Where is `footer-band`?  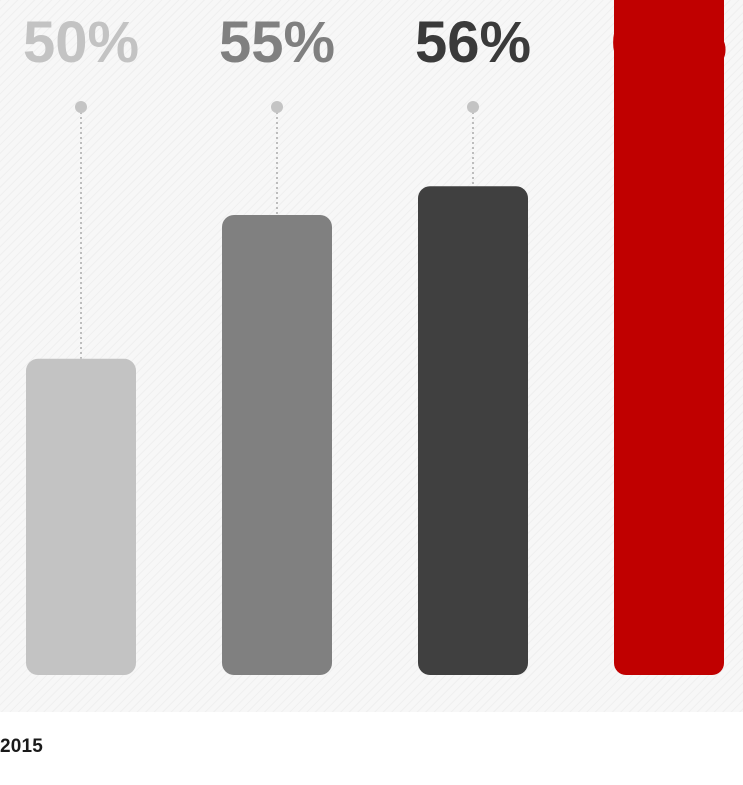 footer-band is located at coordinates (371, 748).